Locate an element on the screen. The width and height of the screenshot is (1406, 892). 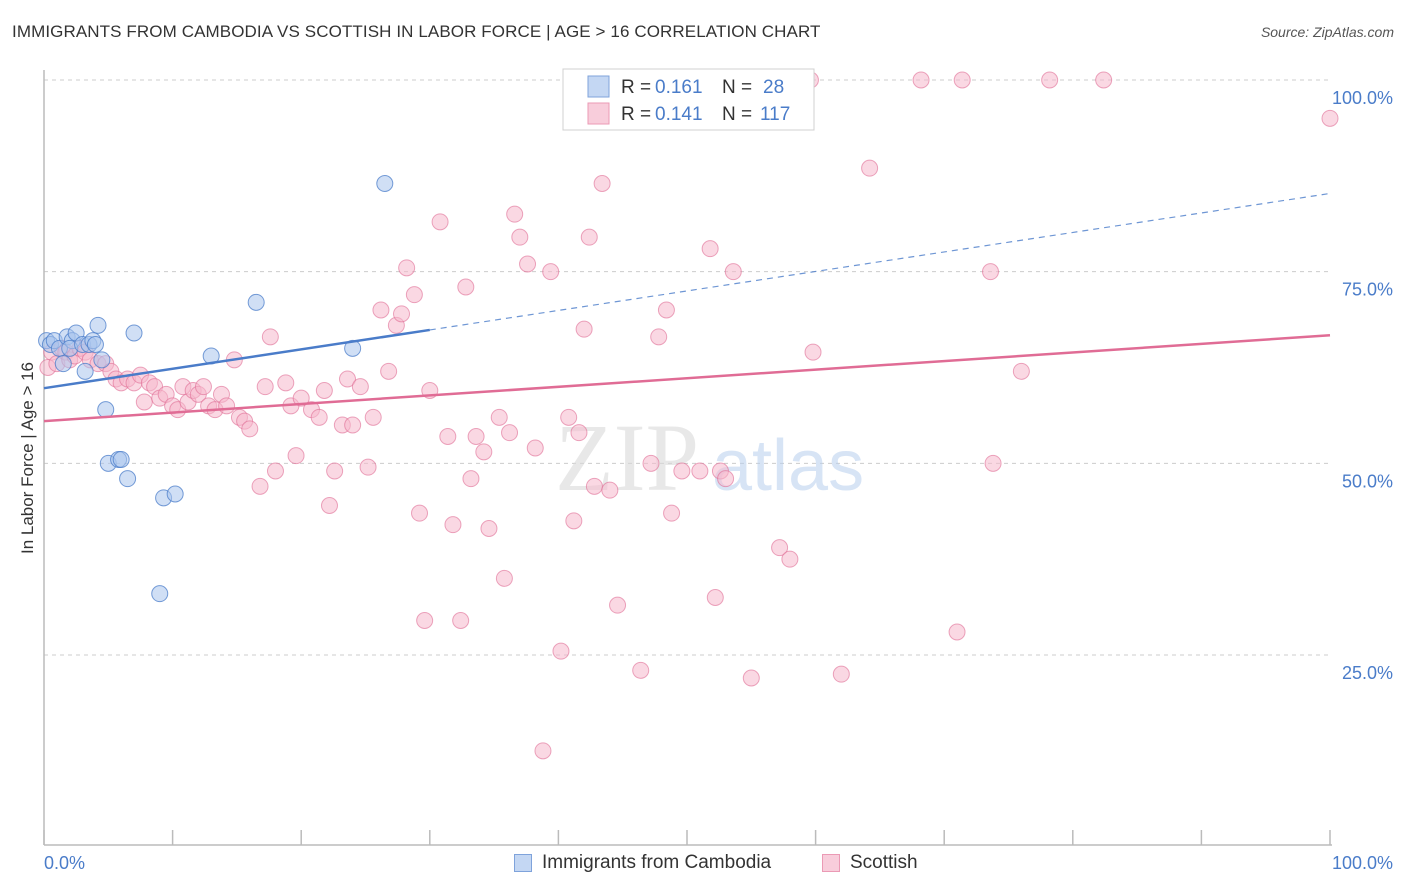
scottish-trend-line is located at coordinates (687, 378).